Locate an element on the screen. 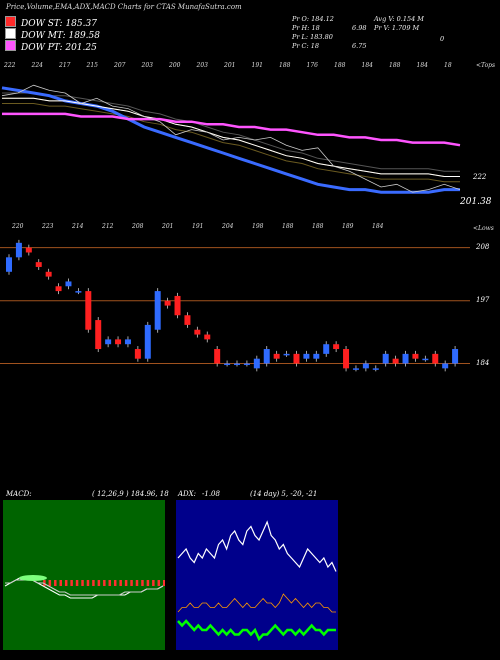  dow-legend-item: DOW PT: 201.25 is located at coordinates (51, 46).